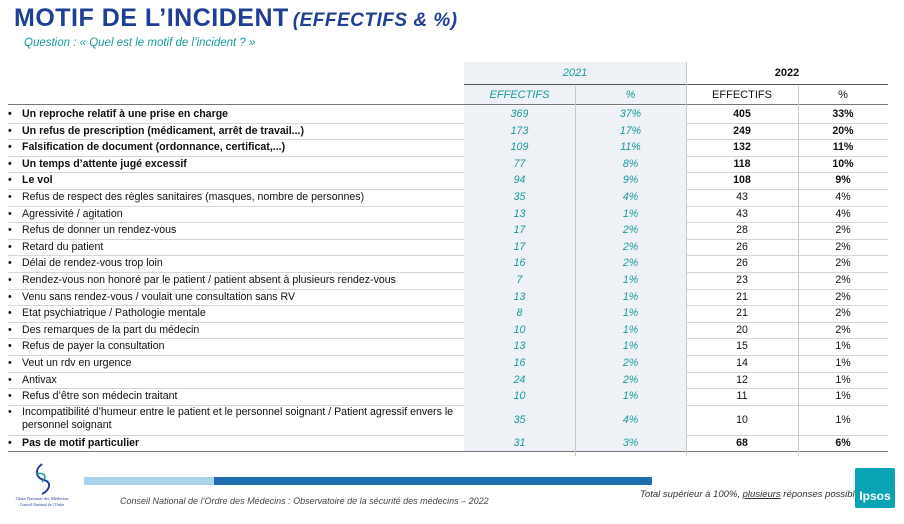 The height and width of the screenshot is (524, 904). What do you see at coordinates (843, 163) in the screenshot?
I see `cell-pct-2022: 10%` at bounding box center [843, 163].